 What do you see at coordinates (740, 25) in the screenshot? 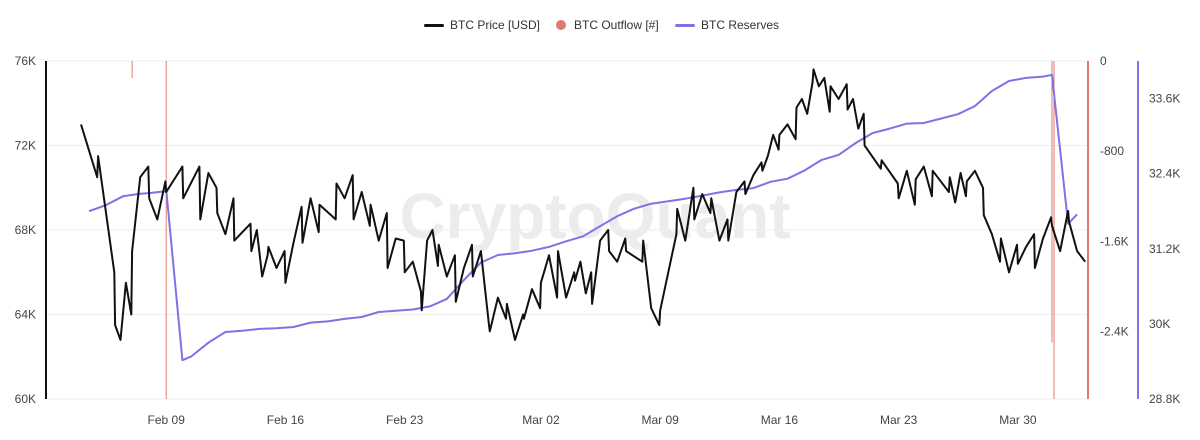
I see `legend-reserves-label: BTC Reserves` at bounding box center [740, 25].